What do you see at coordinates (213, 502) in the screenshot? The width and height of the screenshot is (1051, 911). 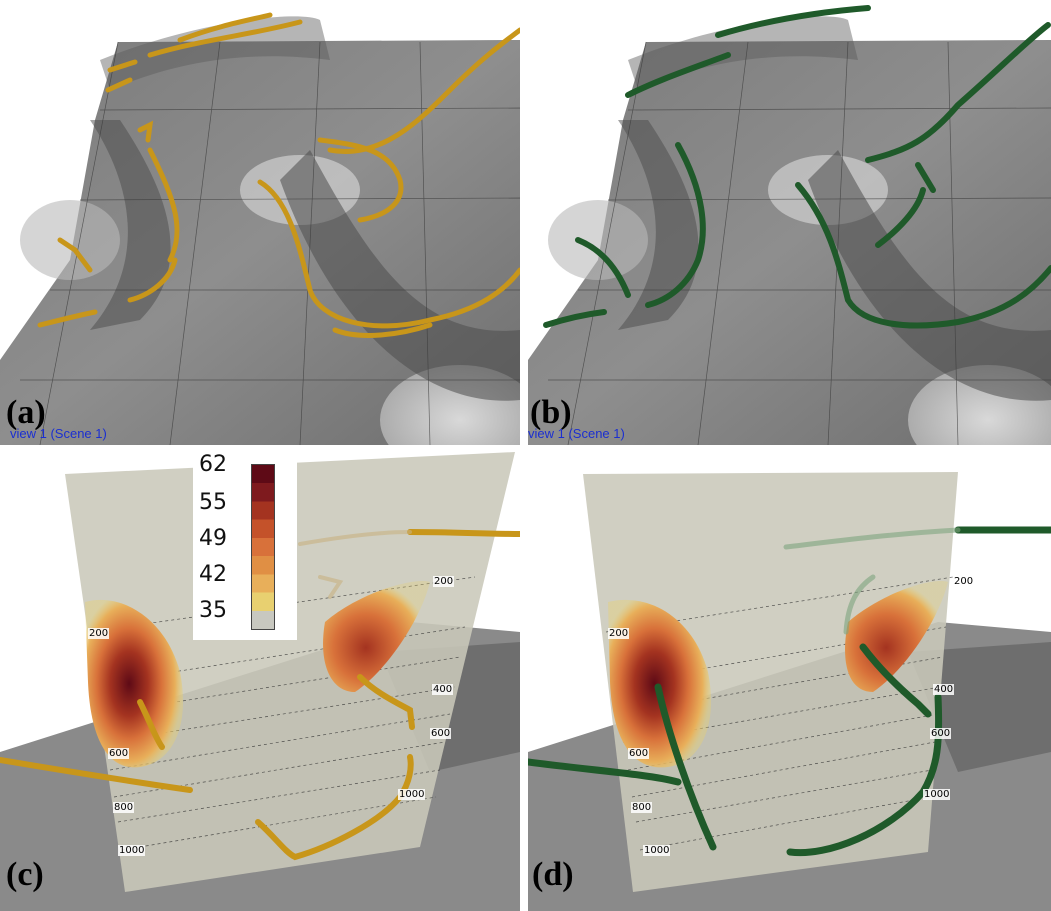 I see `legend-label: 55` at bounding box center [213, 502].